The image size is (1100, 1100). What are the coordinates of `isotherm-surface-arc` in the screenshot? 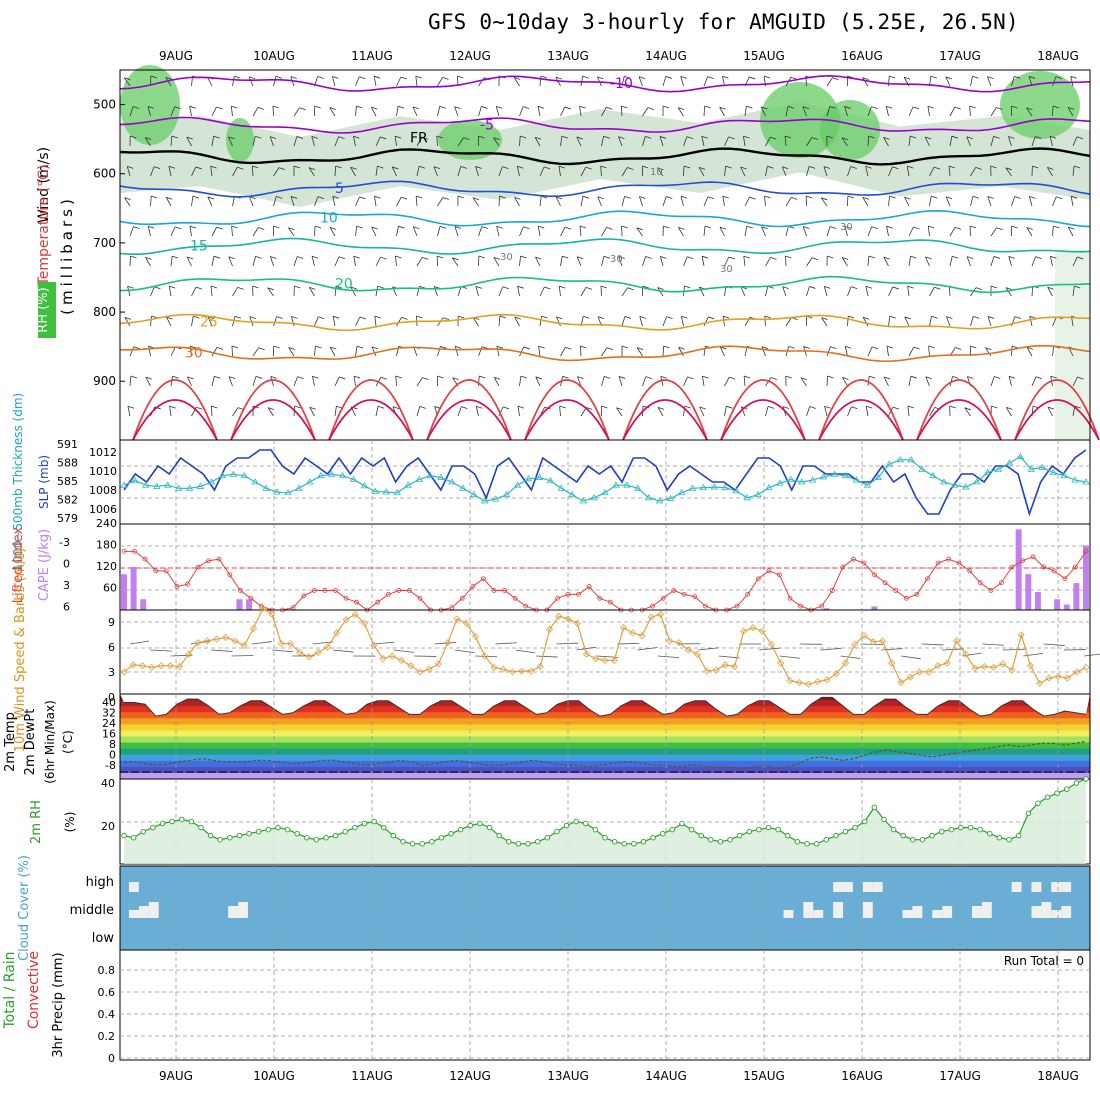 It's located at (371, 410).